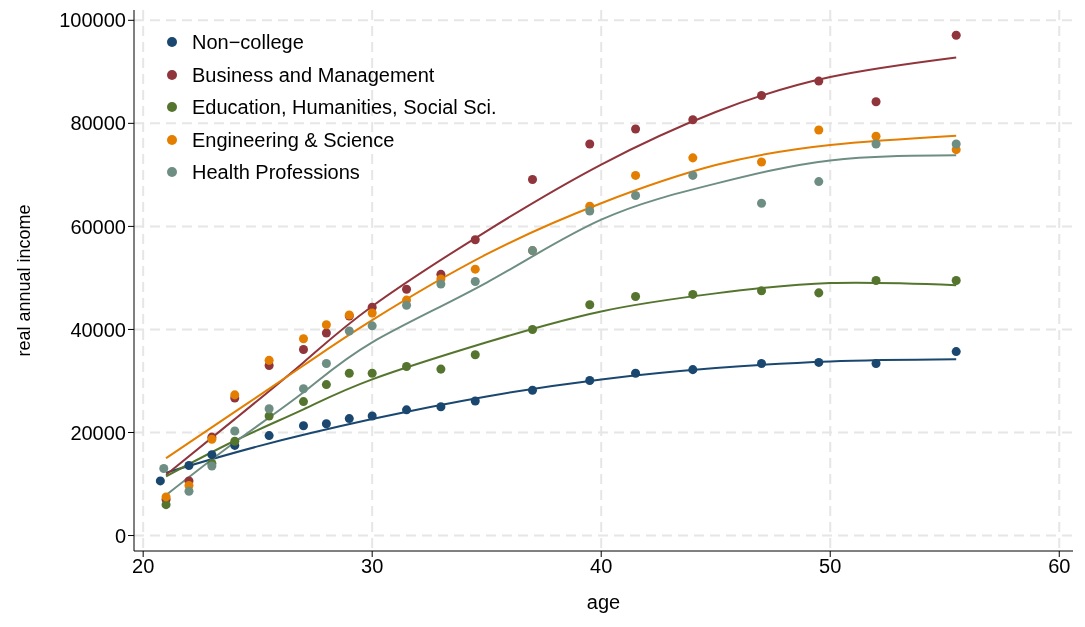  What do you see at coordinates (372, 566) in the screenshot?
I see `x-tick-label: 30` at bounding box center [372, 566].